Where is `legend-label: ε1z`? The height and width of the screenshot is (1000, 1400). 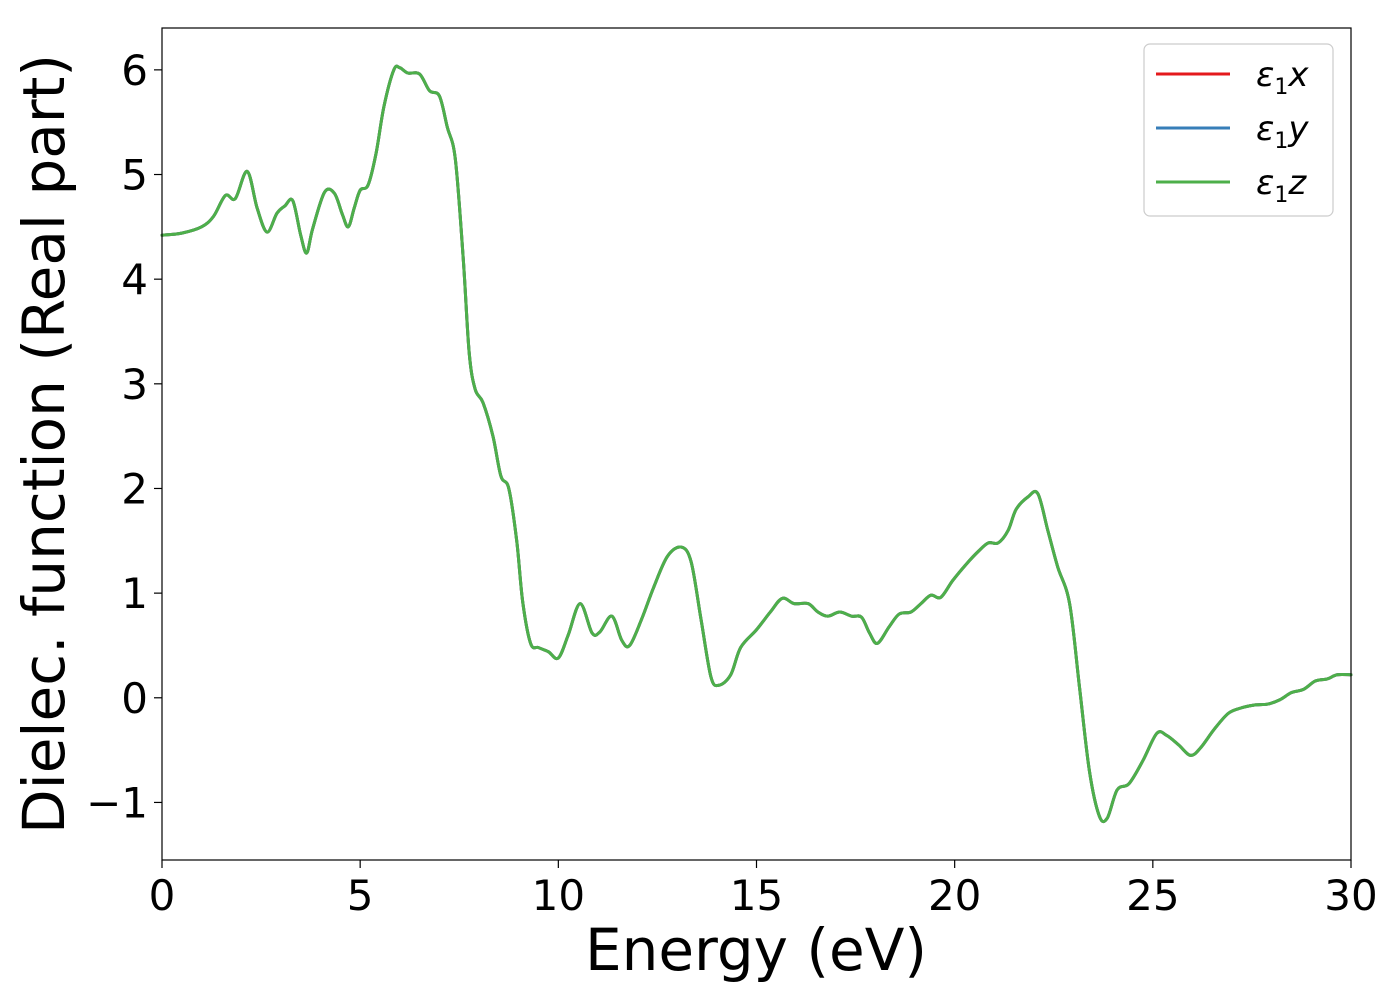
legend-label: ε1z is located at coordinates (1281, 185).